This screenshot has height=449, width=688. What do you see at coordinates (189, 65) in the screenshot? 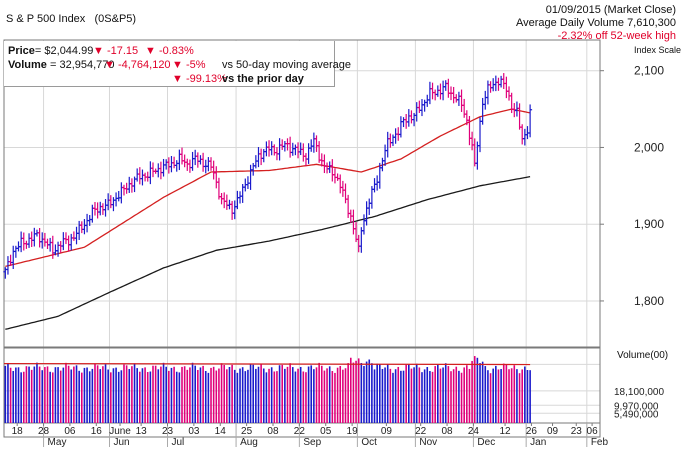
I see `volume-pct-ma: ▼ -5%` at bounding box center [189, 65].